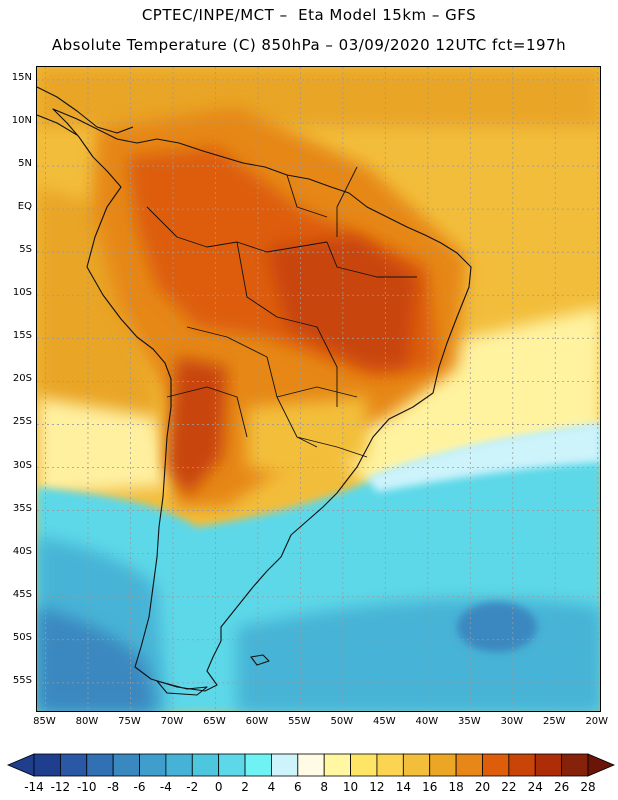 Image resolution: width=618 pixels, height=800 pixels. I want to click on colorbar, so click(311, 765).